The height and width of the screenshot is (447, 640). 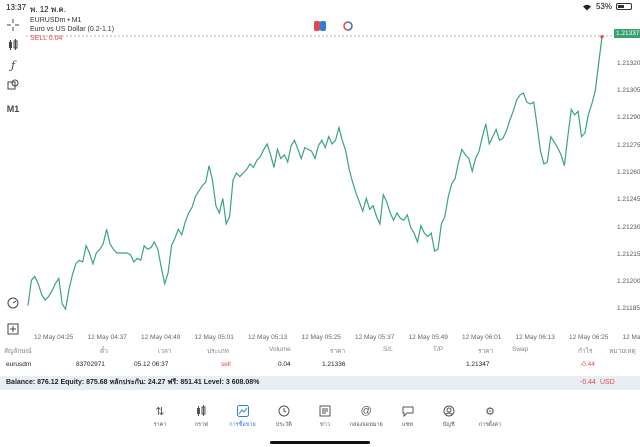 What do you see at coordinates (490, 411) in the screenshot?
I see `gear-icon: ⚙` at bounding box center [490, 411].